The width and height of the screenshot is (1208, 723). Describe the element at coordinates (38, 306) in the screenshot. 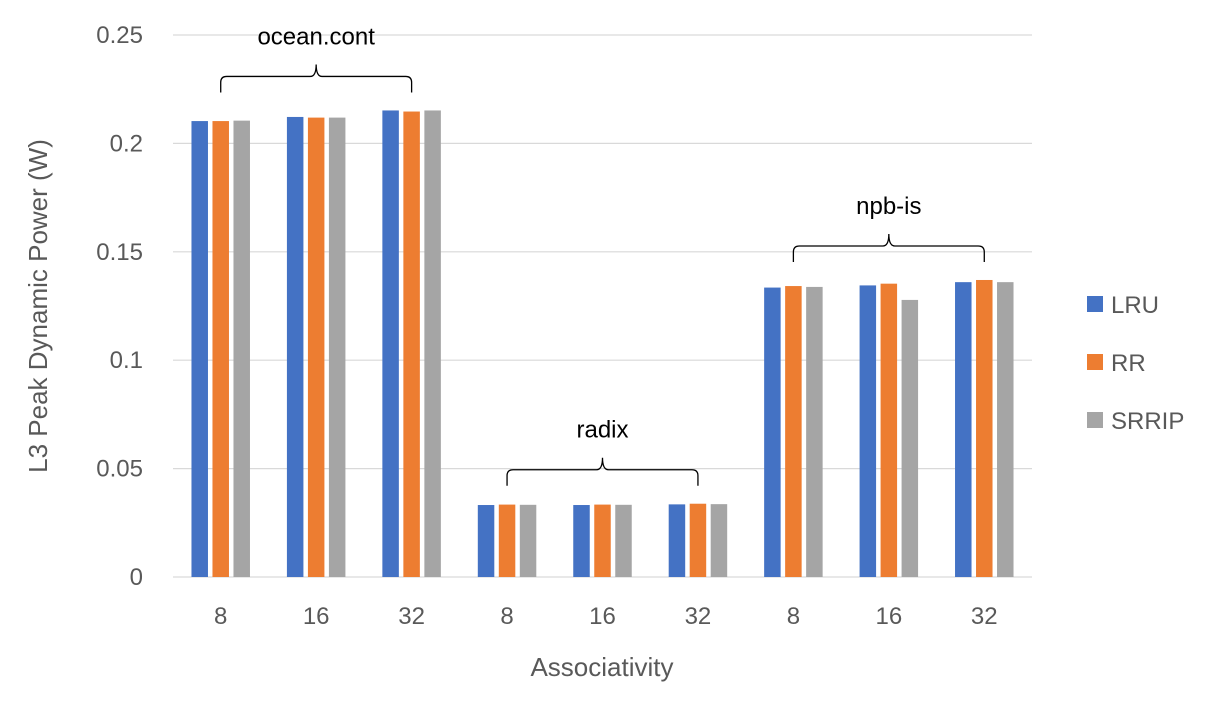

I see `y-axis-title: L3 Peak Dynamic Power (W)` at that location.